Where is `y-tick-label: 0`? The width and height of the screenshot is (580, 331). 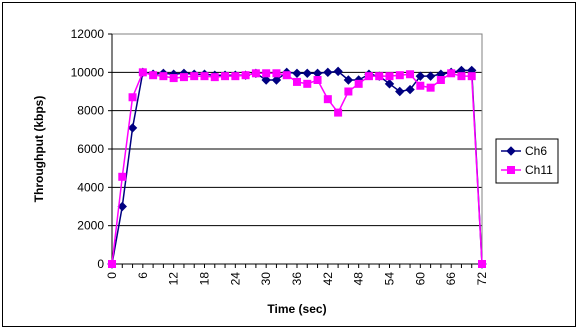 y-tick-label: 0 is located at coordinates (100, 264).